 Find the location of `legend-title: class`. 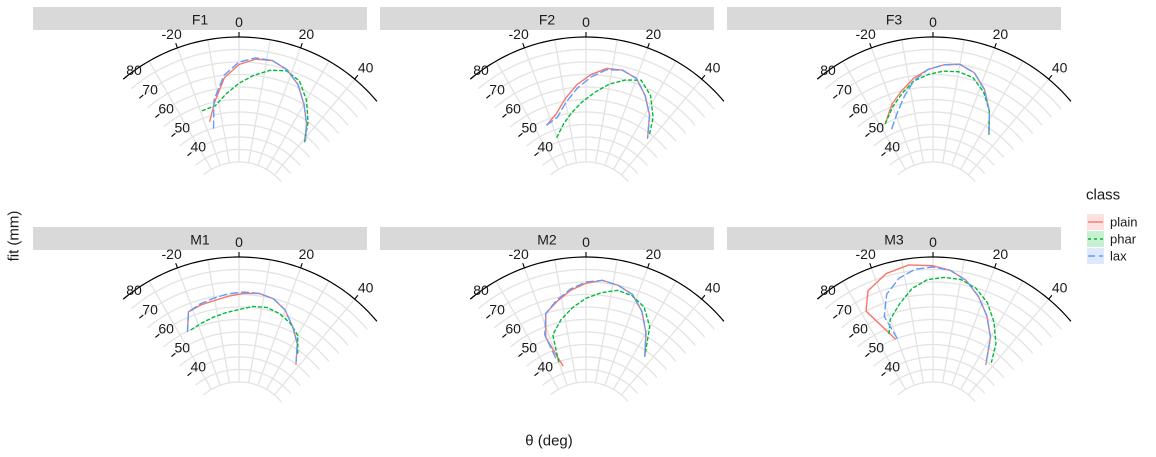

legend-title: class is located at coordinates (1103, 195).